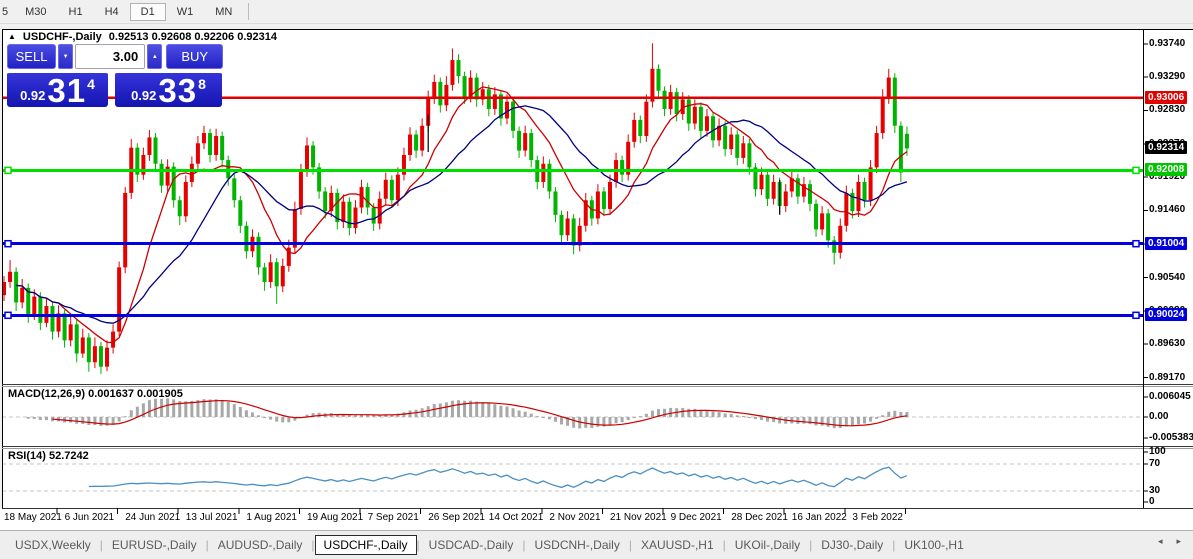  I want to click on sell-price-big: 31, so click(67, 90).